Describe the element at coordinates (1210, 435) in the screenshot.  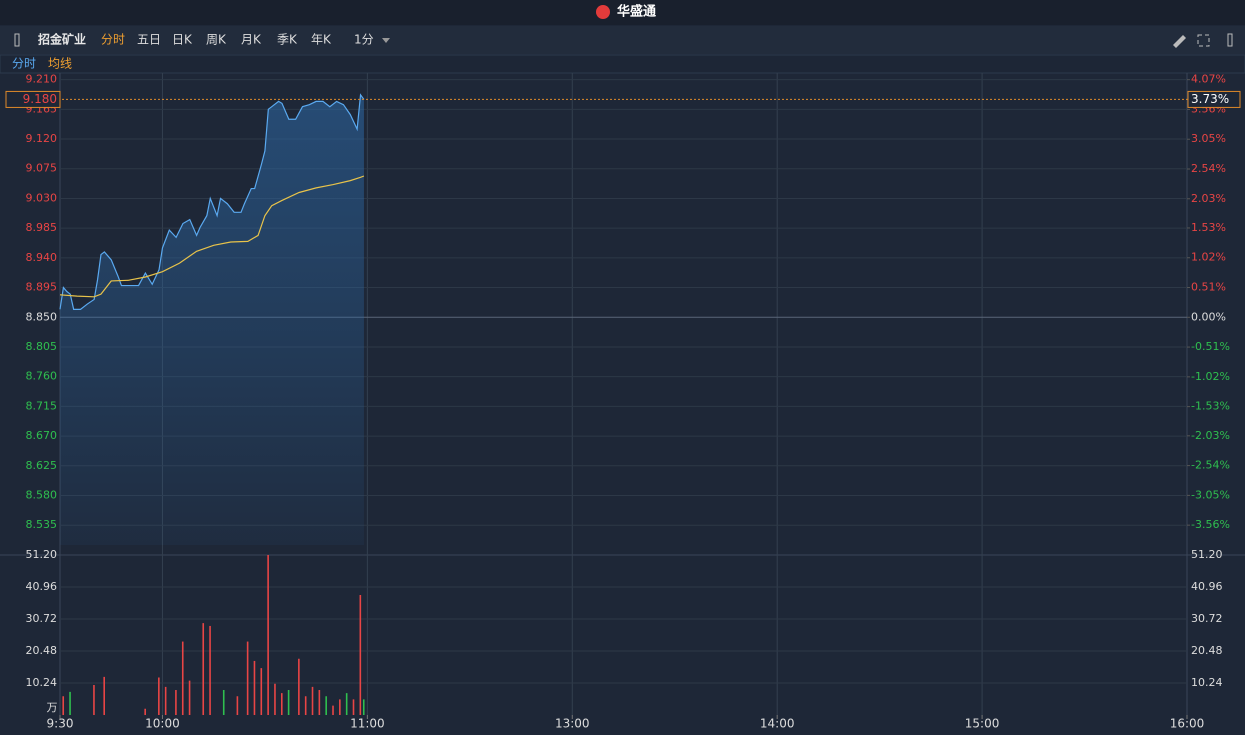
I see `y2-tick-label: -2.03%` at that location.